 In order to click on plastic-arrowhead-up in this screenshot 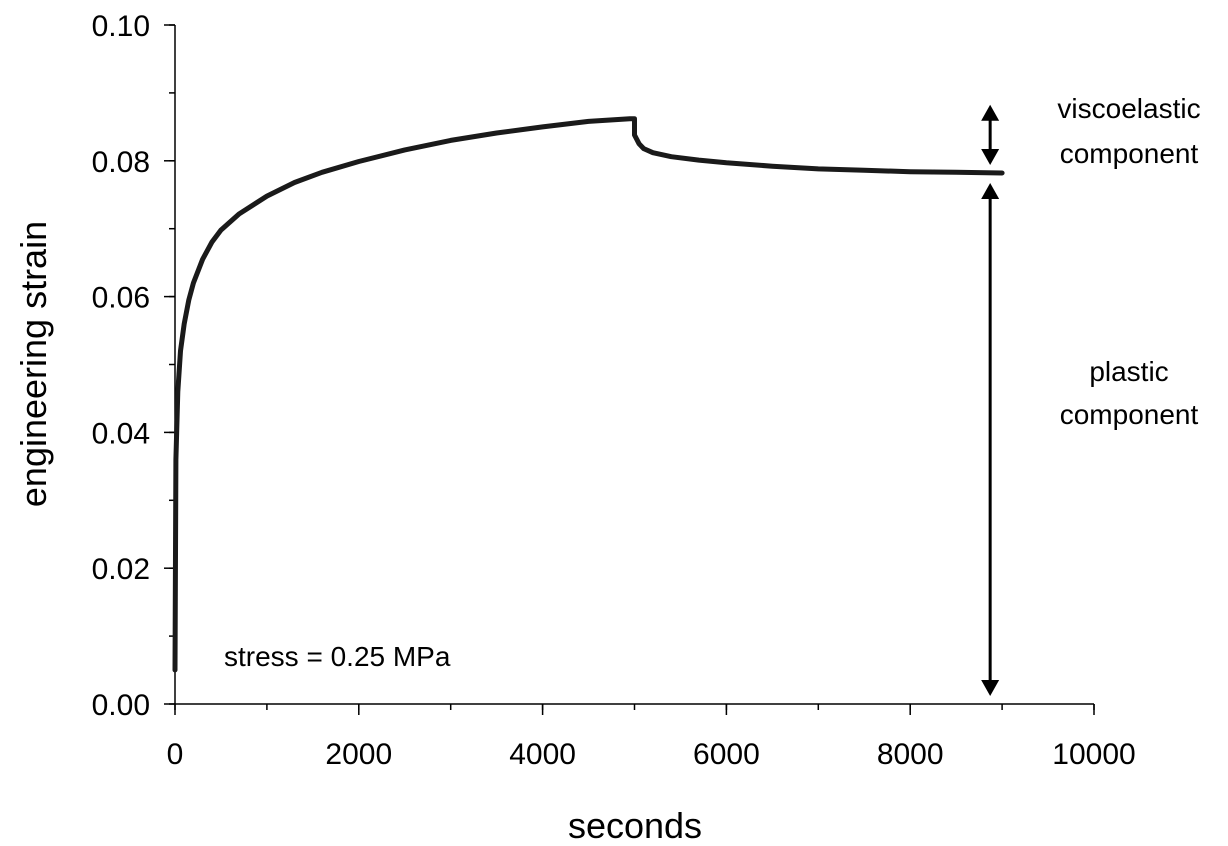, I will do `click(990, 191)`.